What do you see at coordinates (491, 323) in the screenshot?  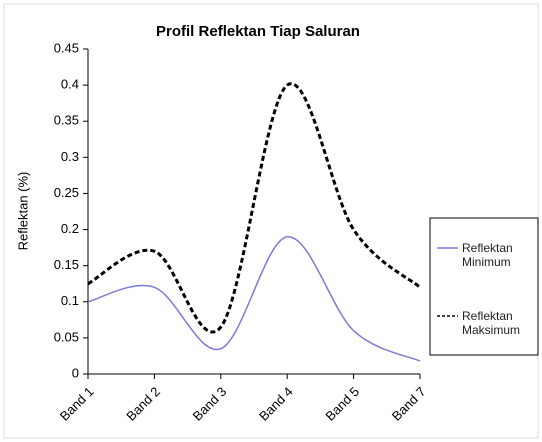 I see `legend-label: Reflektan Maksimum` at bounding box center [491, 323].